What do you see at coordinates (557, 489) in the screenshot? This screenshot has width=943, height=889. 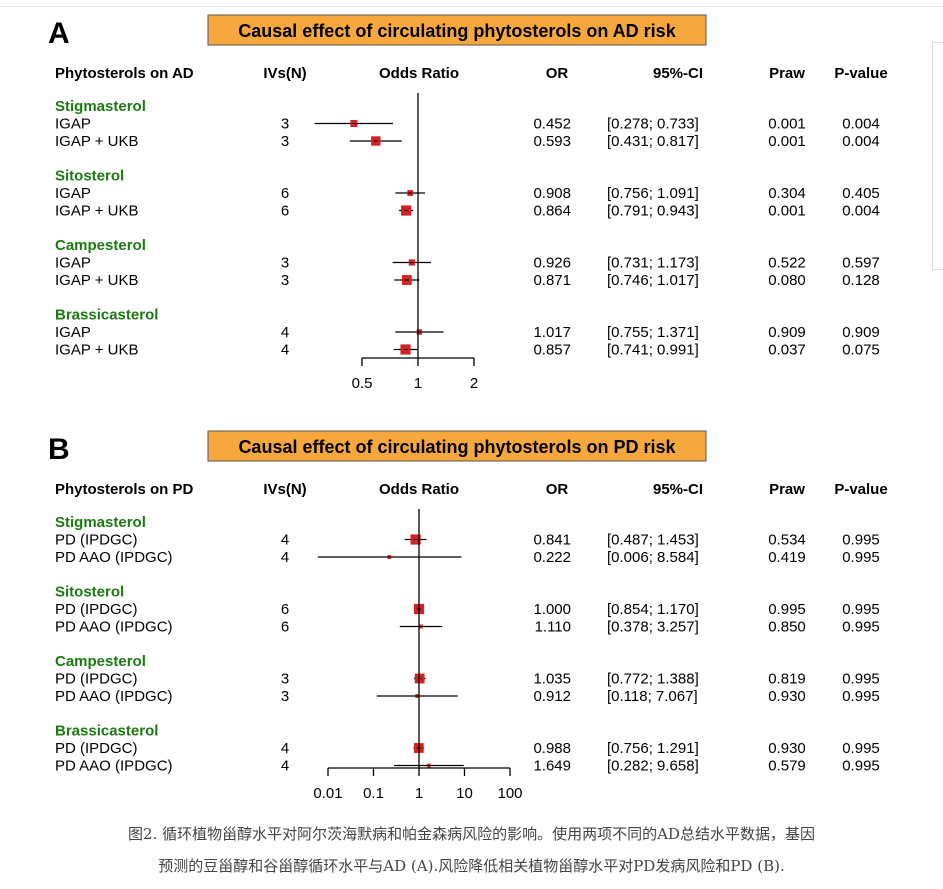 I see `panel-b-header-or: OR` at bounding box center [557, 489].